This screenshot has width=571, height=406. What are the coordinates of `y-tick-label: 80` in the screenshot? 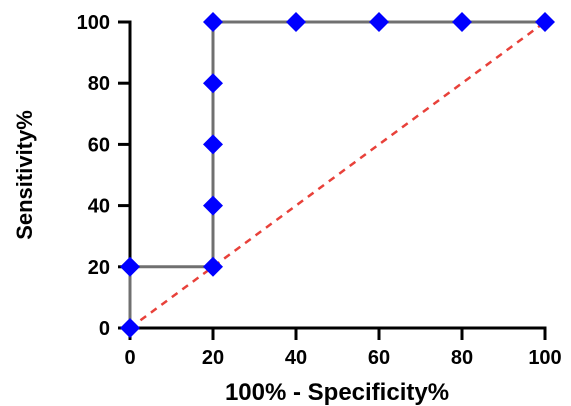 It's located at (99, 84).